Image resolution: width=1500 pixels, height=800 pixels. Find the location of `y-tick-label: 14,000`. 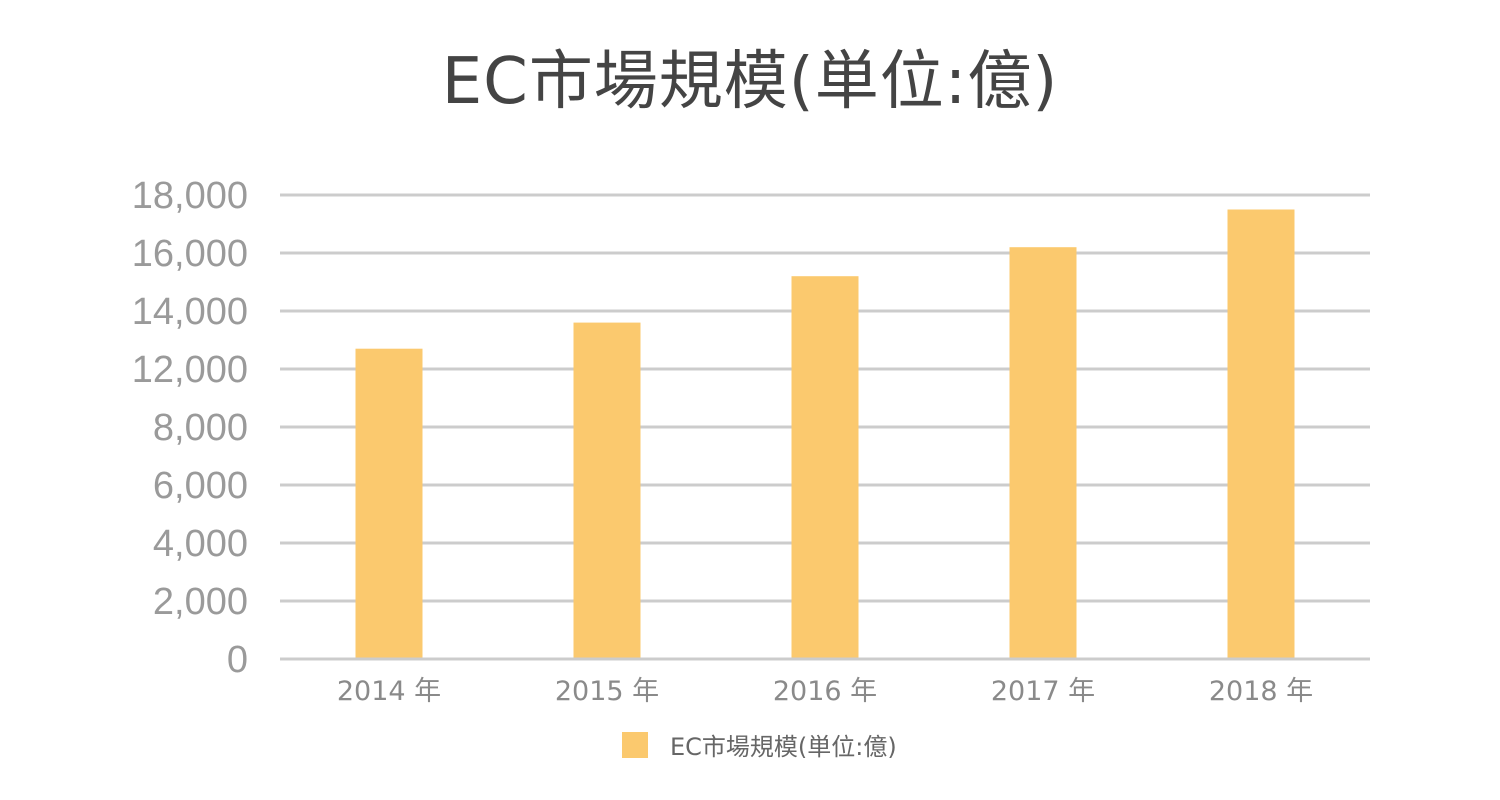

y-tick-label: 14,000 is located at coordinates (190, 312).